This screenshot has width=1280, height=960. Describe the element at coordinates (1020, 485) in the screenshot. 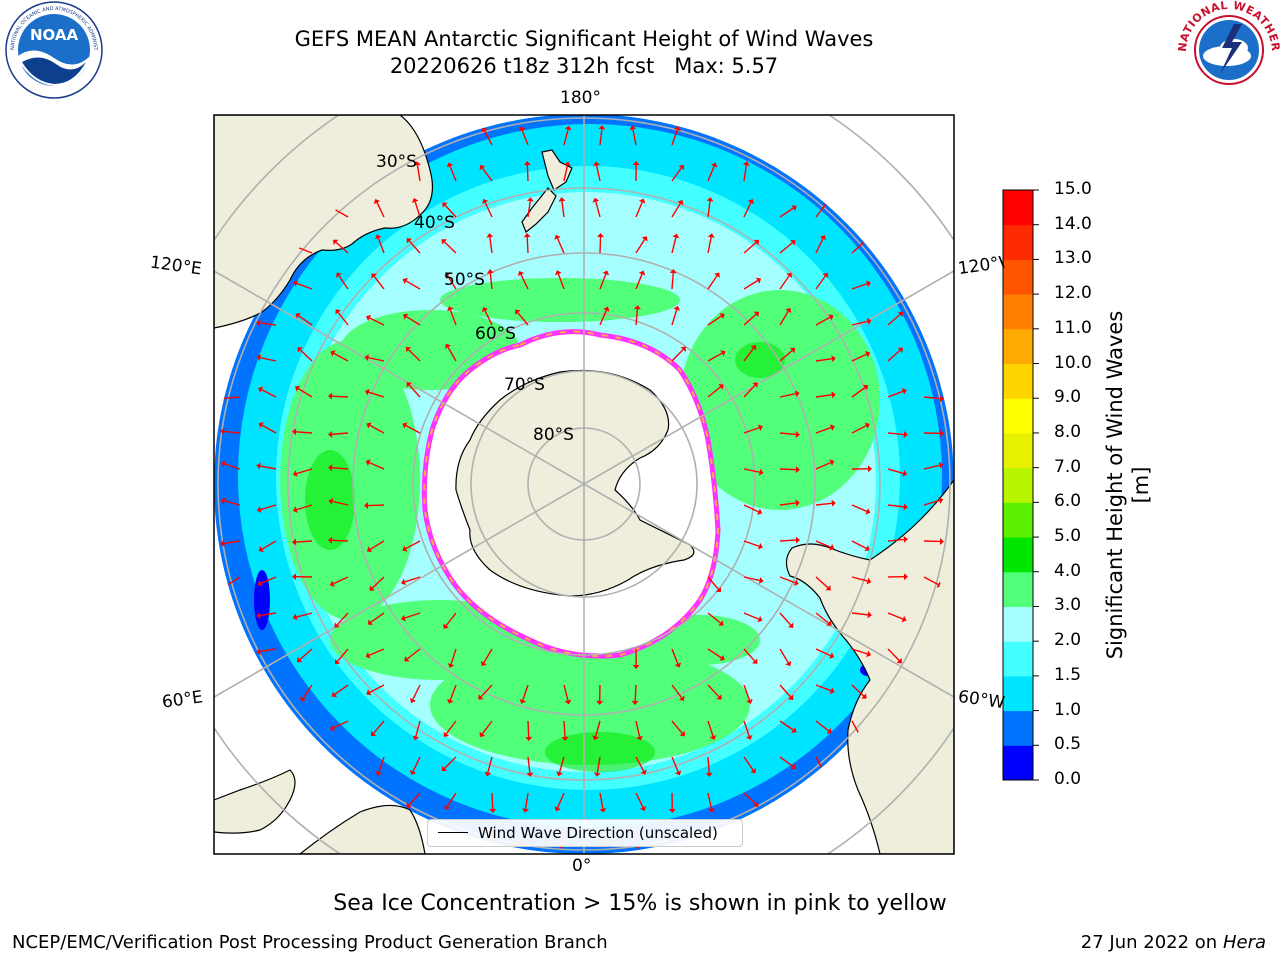

I see `colorbar` at that location.